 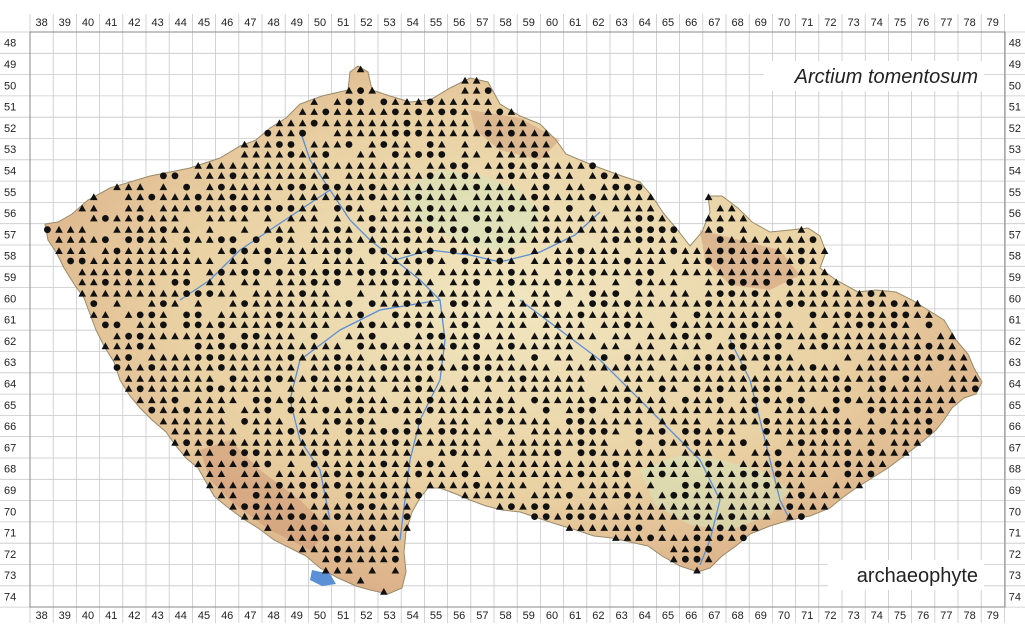 What do you see at coordinates (181, 616) in the screenshot?
I see `column-label-bottom: 44` at bounding box center [181, 616].